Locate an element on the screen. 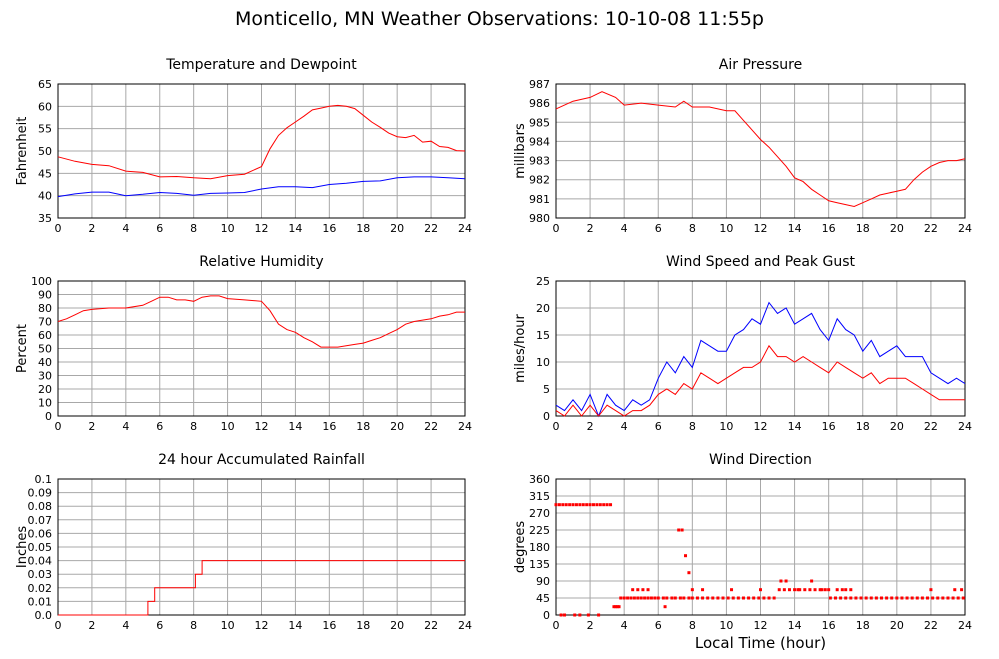 Image resolution: width=999 pixels, height=659 pixels. y-tick-label: 0.01 is located at coordinates (40, 601).